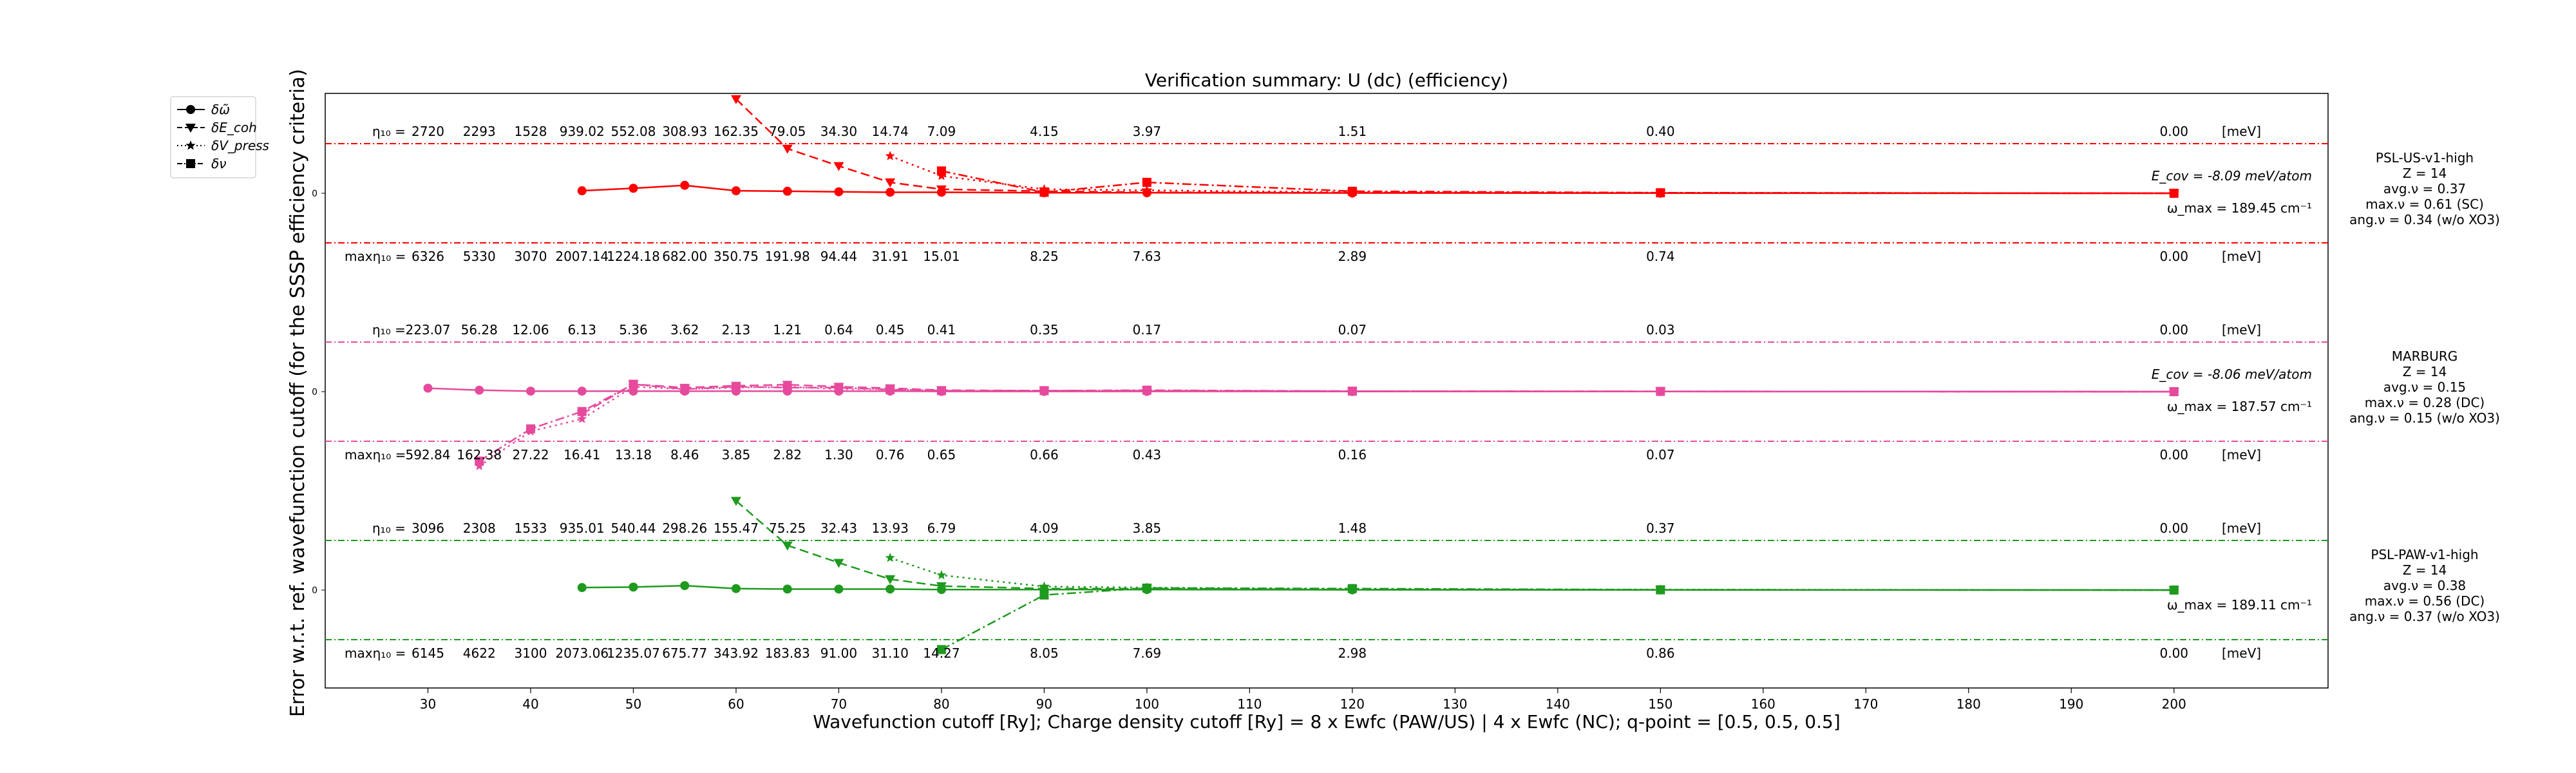 The width and height of the screenshot is (2576, 773). What do you see at coordinates (1044, 455) in the screenshot?
I see `max-eta-value: 0.66` at bounding box center [1044, 455].